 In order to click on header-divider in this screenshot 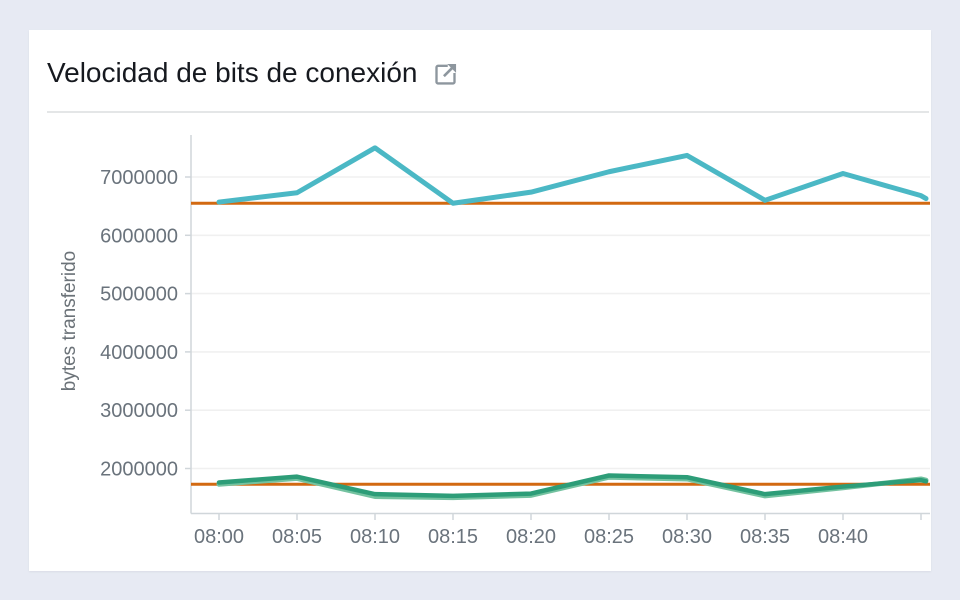, I will do `click(488, 112)`.